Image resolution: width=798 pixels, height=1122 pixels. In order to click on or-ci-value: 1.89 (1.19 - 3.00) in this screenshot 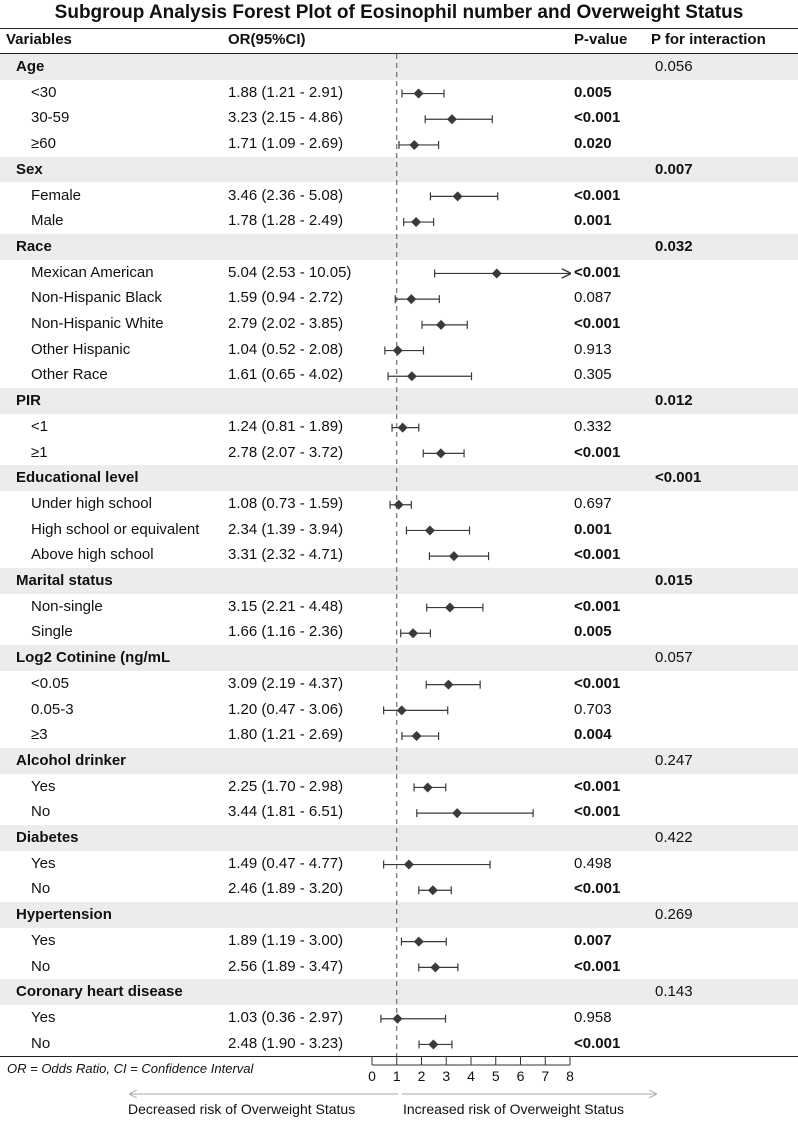, I will do `click(286, 940)`.